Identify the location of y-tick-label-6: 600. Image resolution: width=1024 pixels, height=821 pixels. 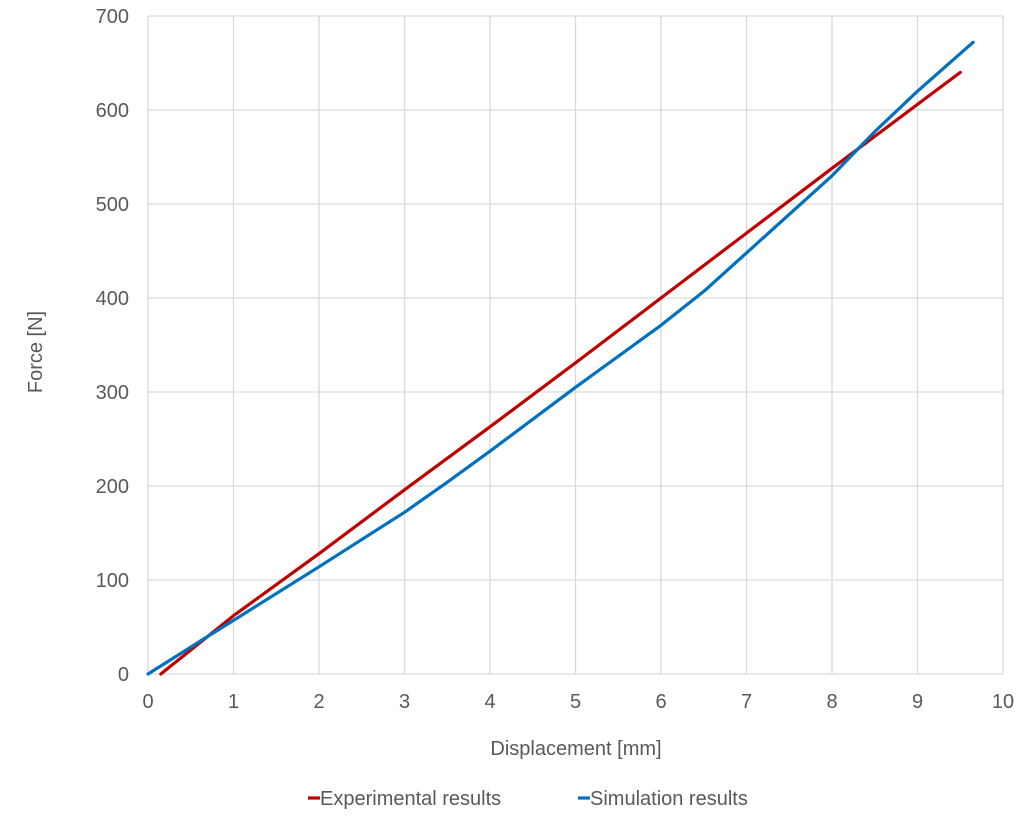
(112, 111).